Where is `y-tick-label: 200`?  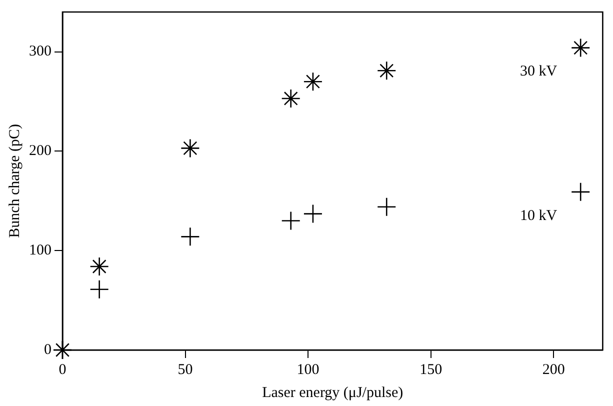 y-tick-label: 200 is located at coordinates (40, 151).